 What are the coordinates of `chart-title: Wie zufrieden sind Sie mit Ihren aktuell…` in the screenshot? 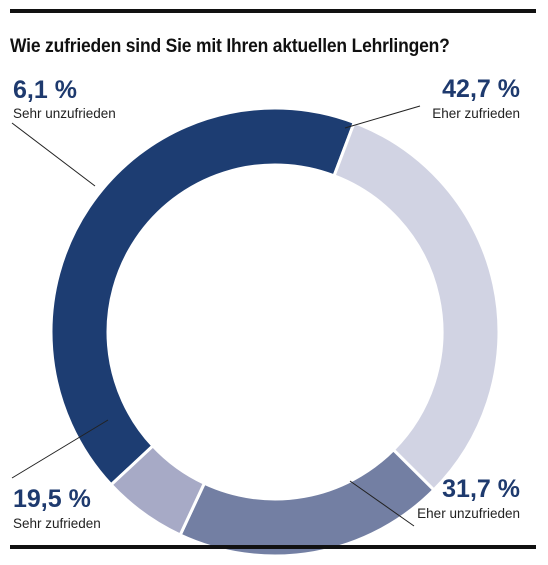 It's located at (230, 46).